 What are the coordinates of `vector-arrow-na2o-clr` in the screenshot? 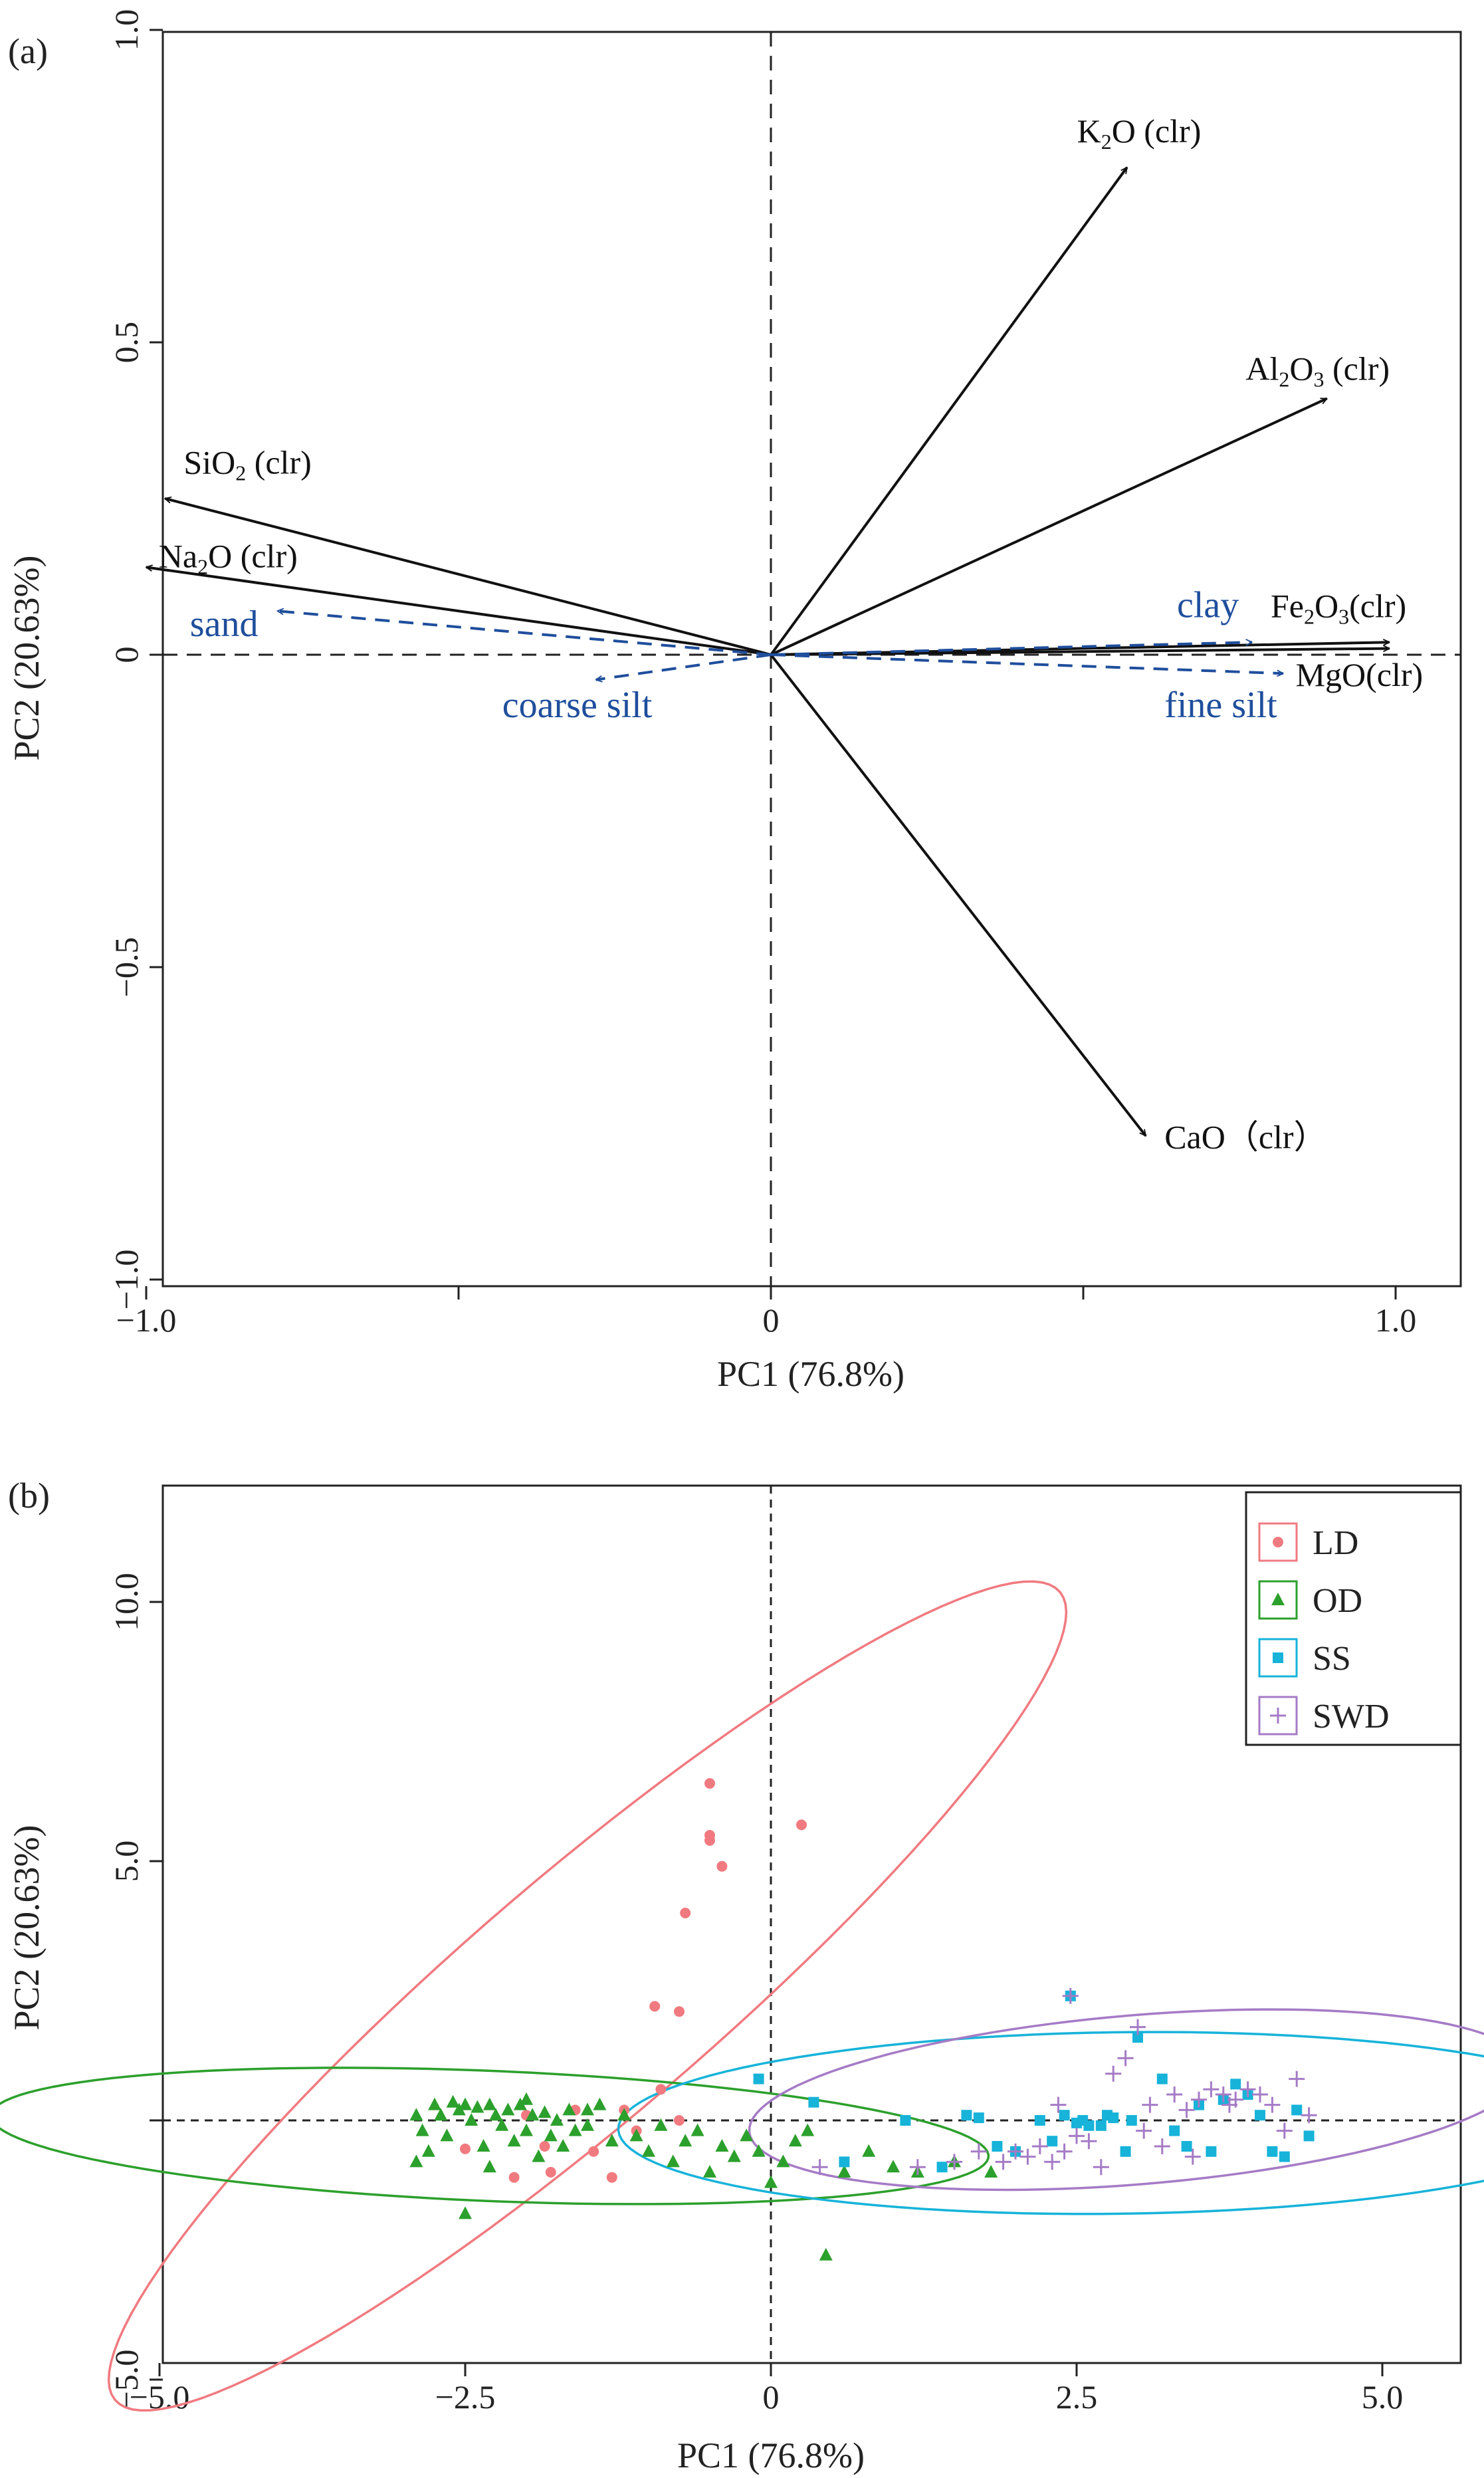 It's located at (459, 611).